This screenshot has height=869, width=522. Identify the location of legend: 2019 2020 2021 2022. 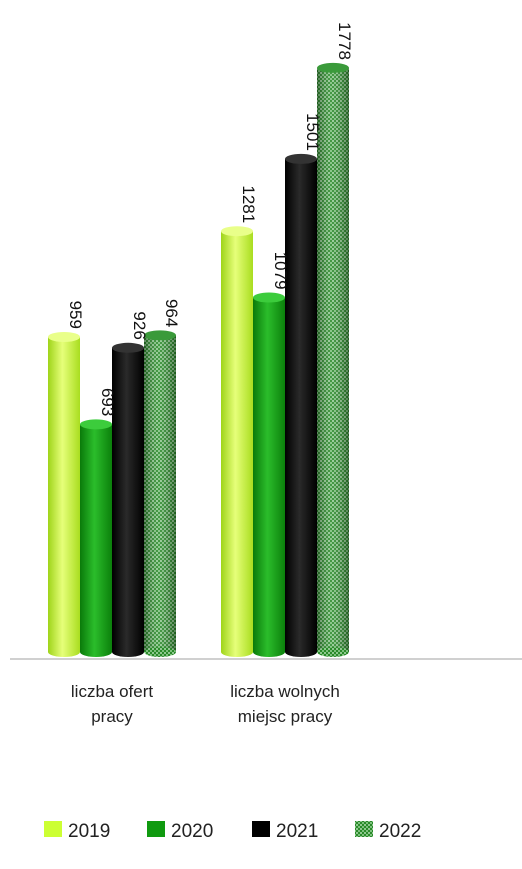
(232, 831).